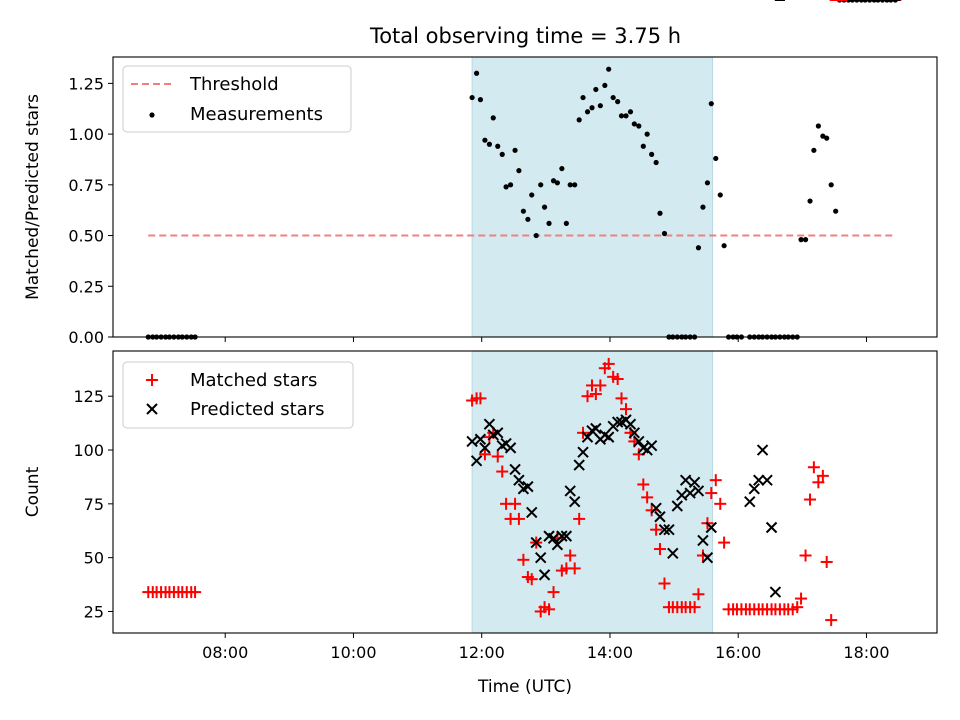 The width and height of the screenshot is (960, 720). What do you see at coordinates (86, 83) in the screenshot?
I see `y-tick-label: 1.25` at bounding box center [86, 83].